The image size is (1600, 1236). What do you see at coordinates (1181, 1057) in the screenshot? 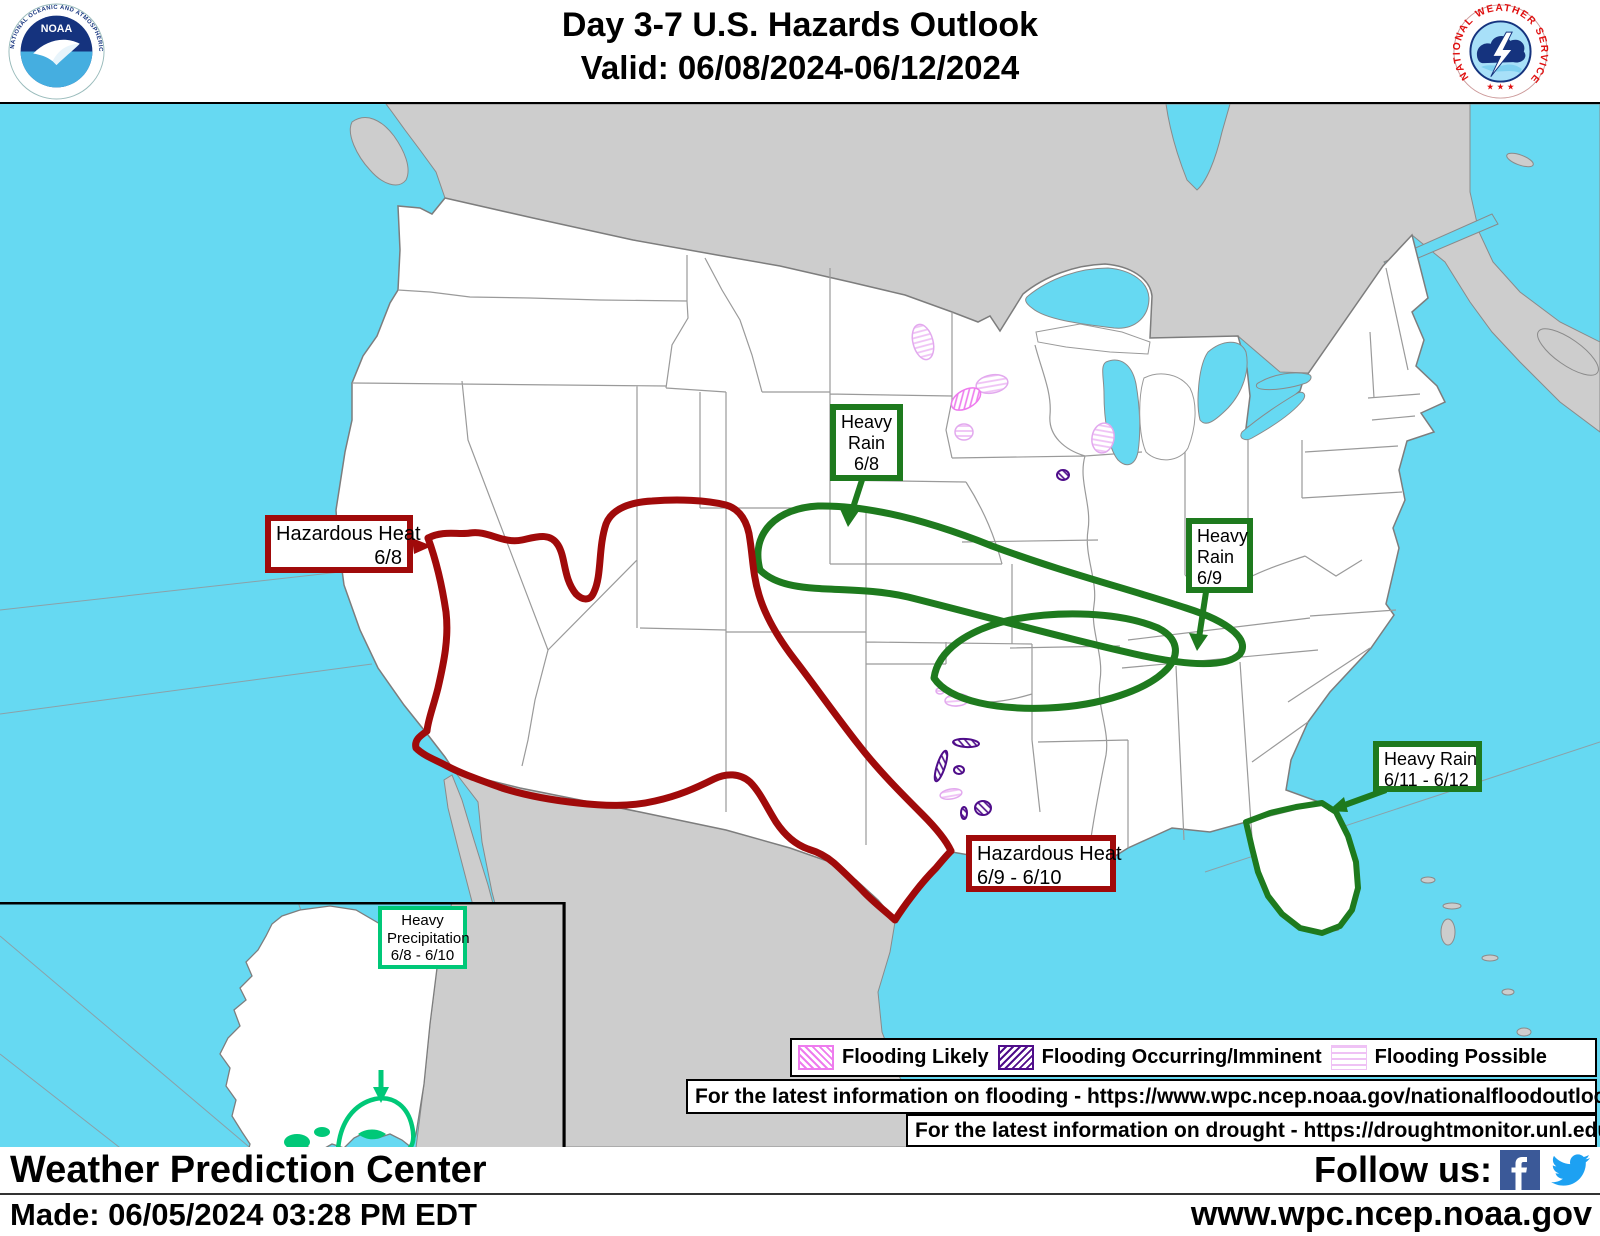
I see `legend-label: Flooding Occurring/Imminent` at bounding box center [1181, 1057].